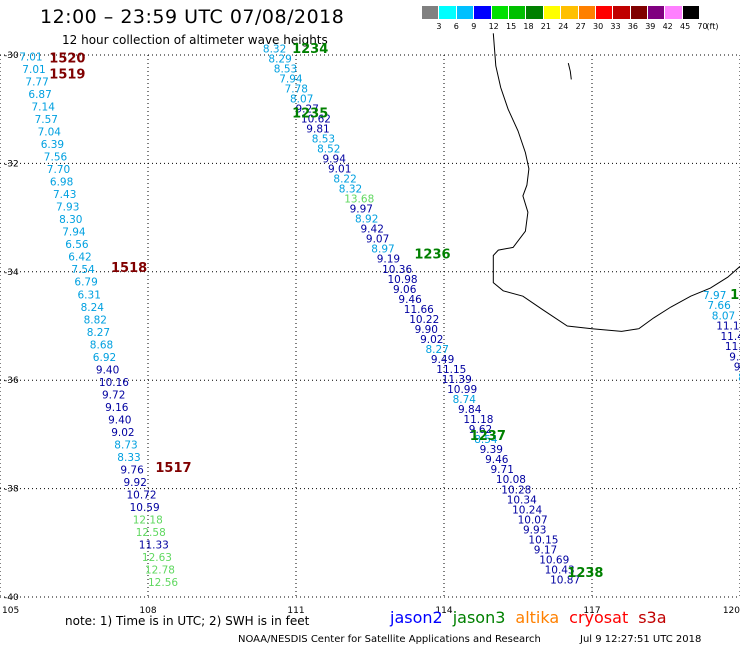 Image resolution: width=740 pixels, height=650 pixels. What do you see at coordinates (491, 450) in the screenshot?
I see `wave-height-value: 9.39` at bounding box center [491, 450].